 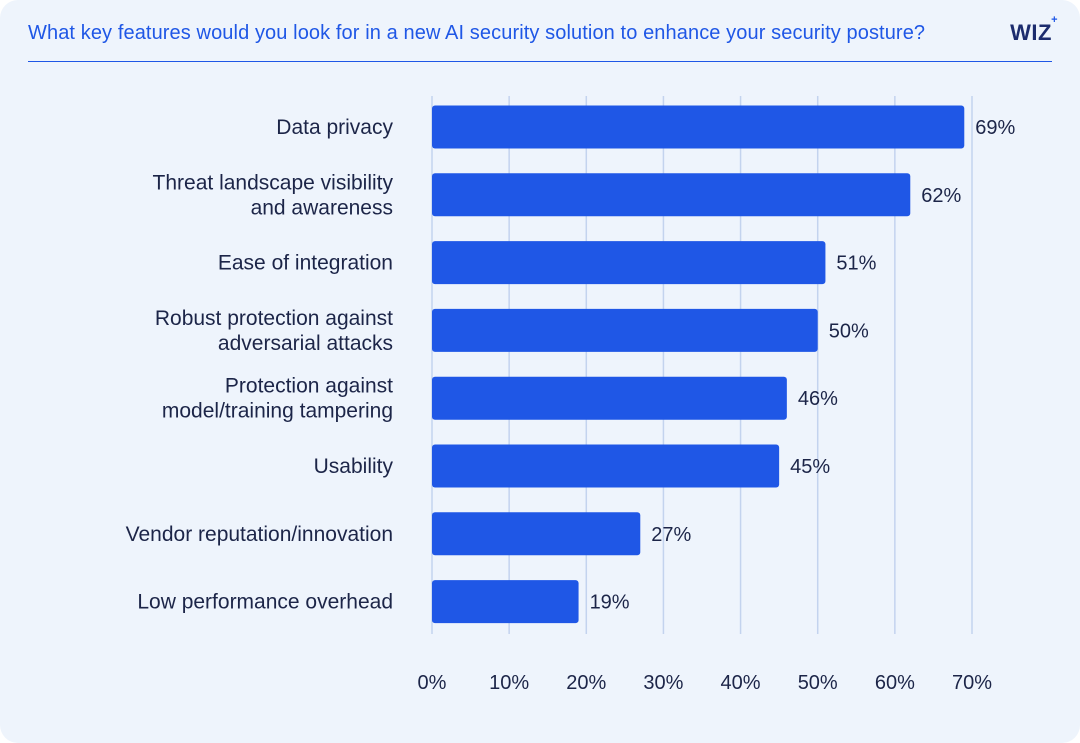 I want to click on category-label-line: Low performance overhead, so click(x=265, y=602).